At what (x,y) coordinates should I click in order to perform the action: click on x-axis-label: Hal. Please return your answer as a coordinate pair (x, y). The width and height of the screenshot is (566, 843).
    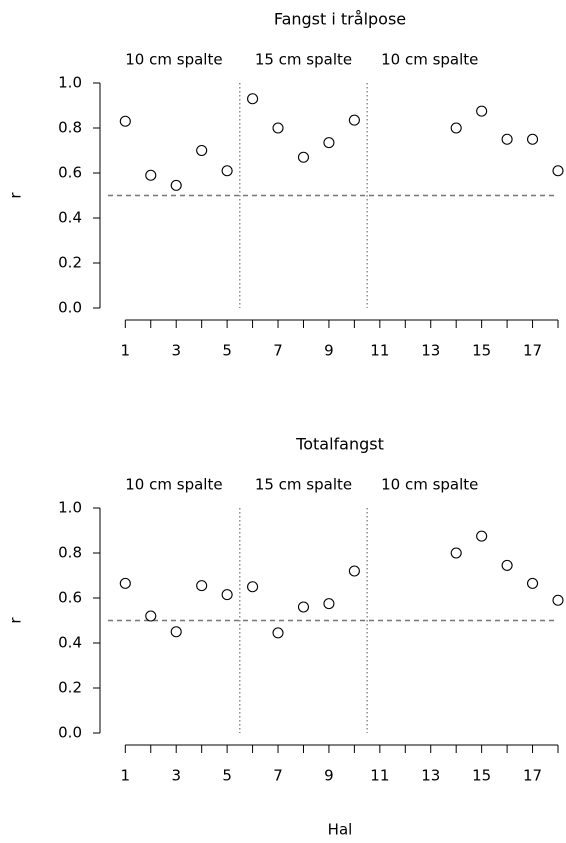
    Looking at the image, I should click on (340, 830).